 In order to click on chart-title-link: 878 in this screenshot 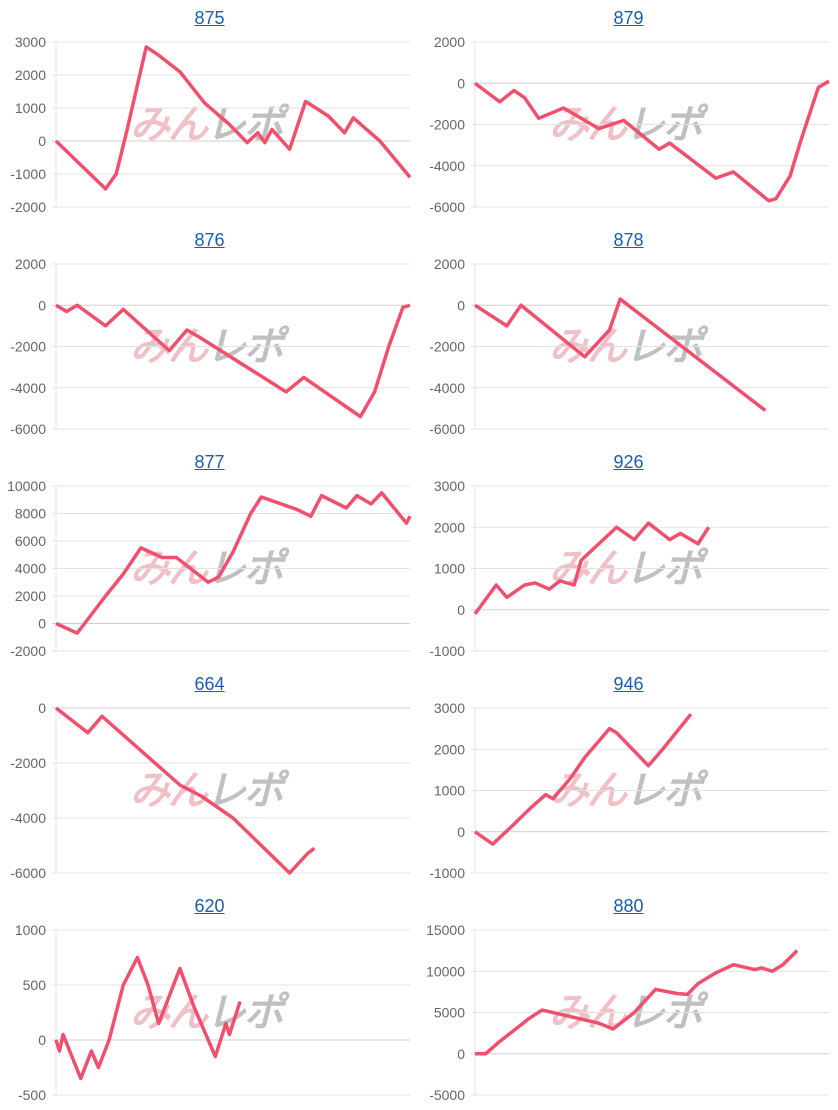, I will do `click(628, 240)`.